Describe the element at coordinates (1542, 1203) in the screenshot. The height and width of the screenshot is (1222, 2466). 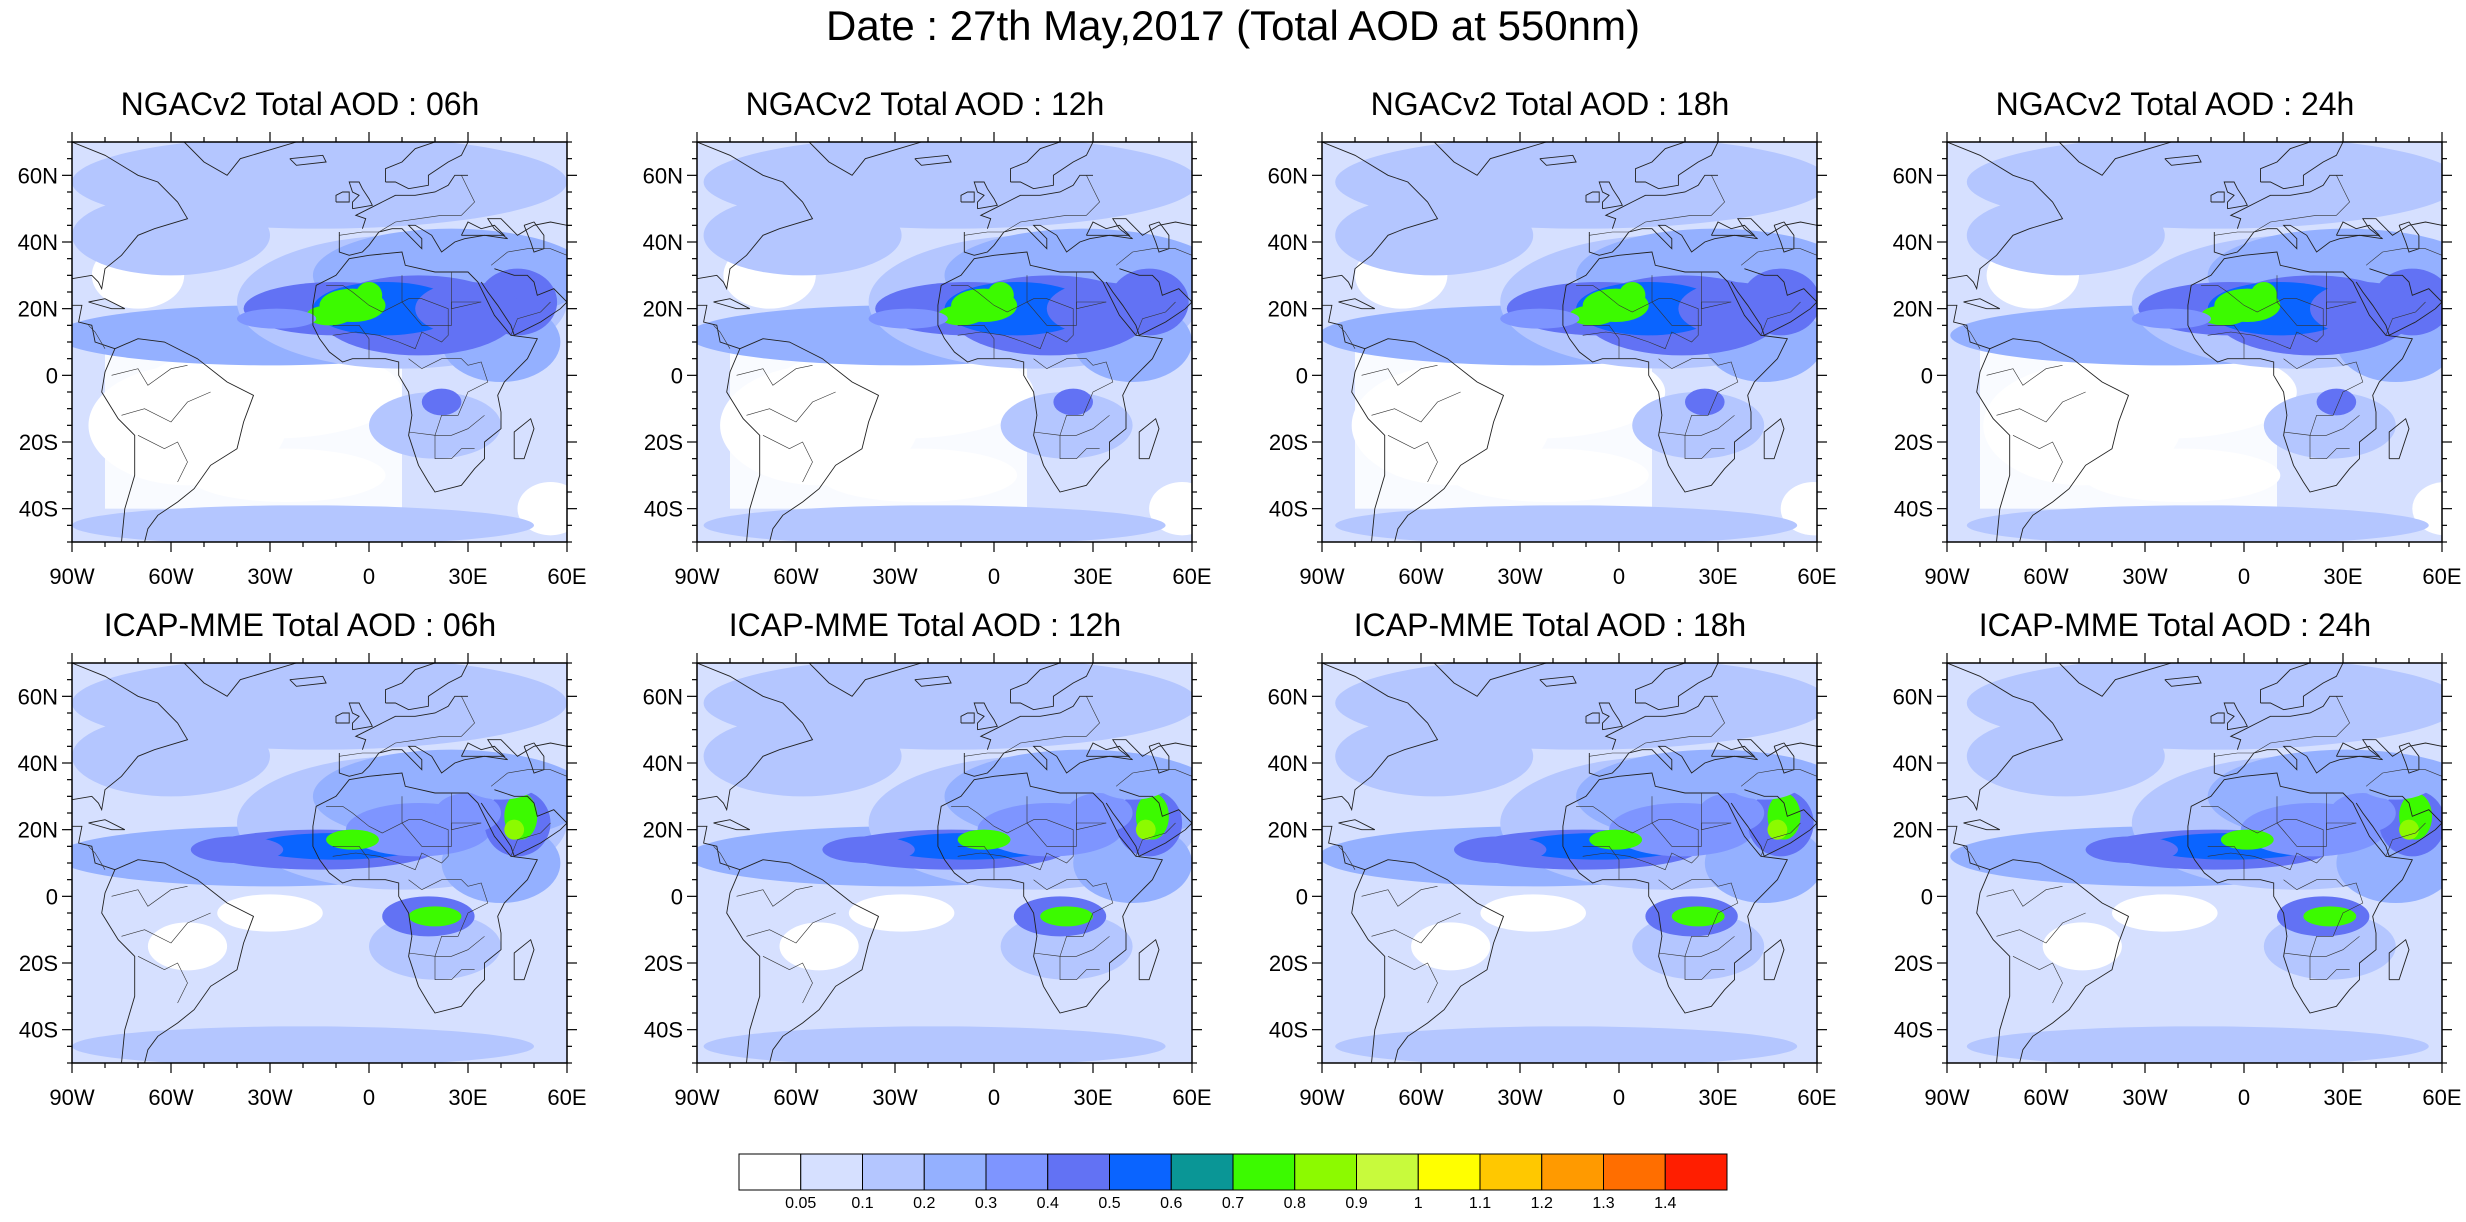
I see `colorbar-label: 1.2` at that location.